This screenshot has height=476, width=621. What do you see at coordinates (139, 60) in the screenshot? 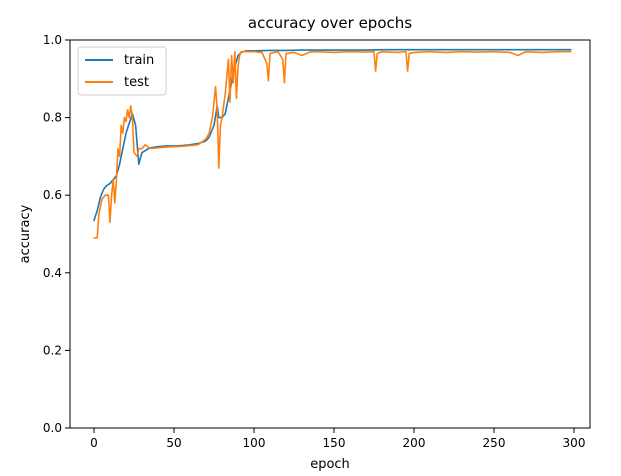
I see `legend-label-train: train` at bounding box center [139, 60].